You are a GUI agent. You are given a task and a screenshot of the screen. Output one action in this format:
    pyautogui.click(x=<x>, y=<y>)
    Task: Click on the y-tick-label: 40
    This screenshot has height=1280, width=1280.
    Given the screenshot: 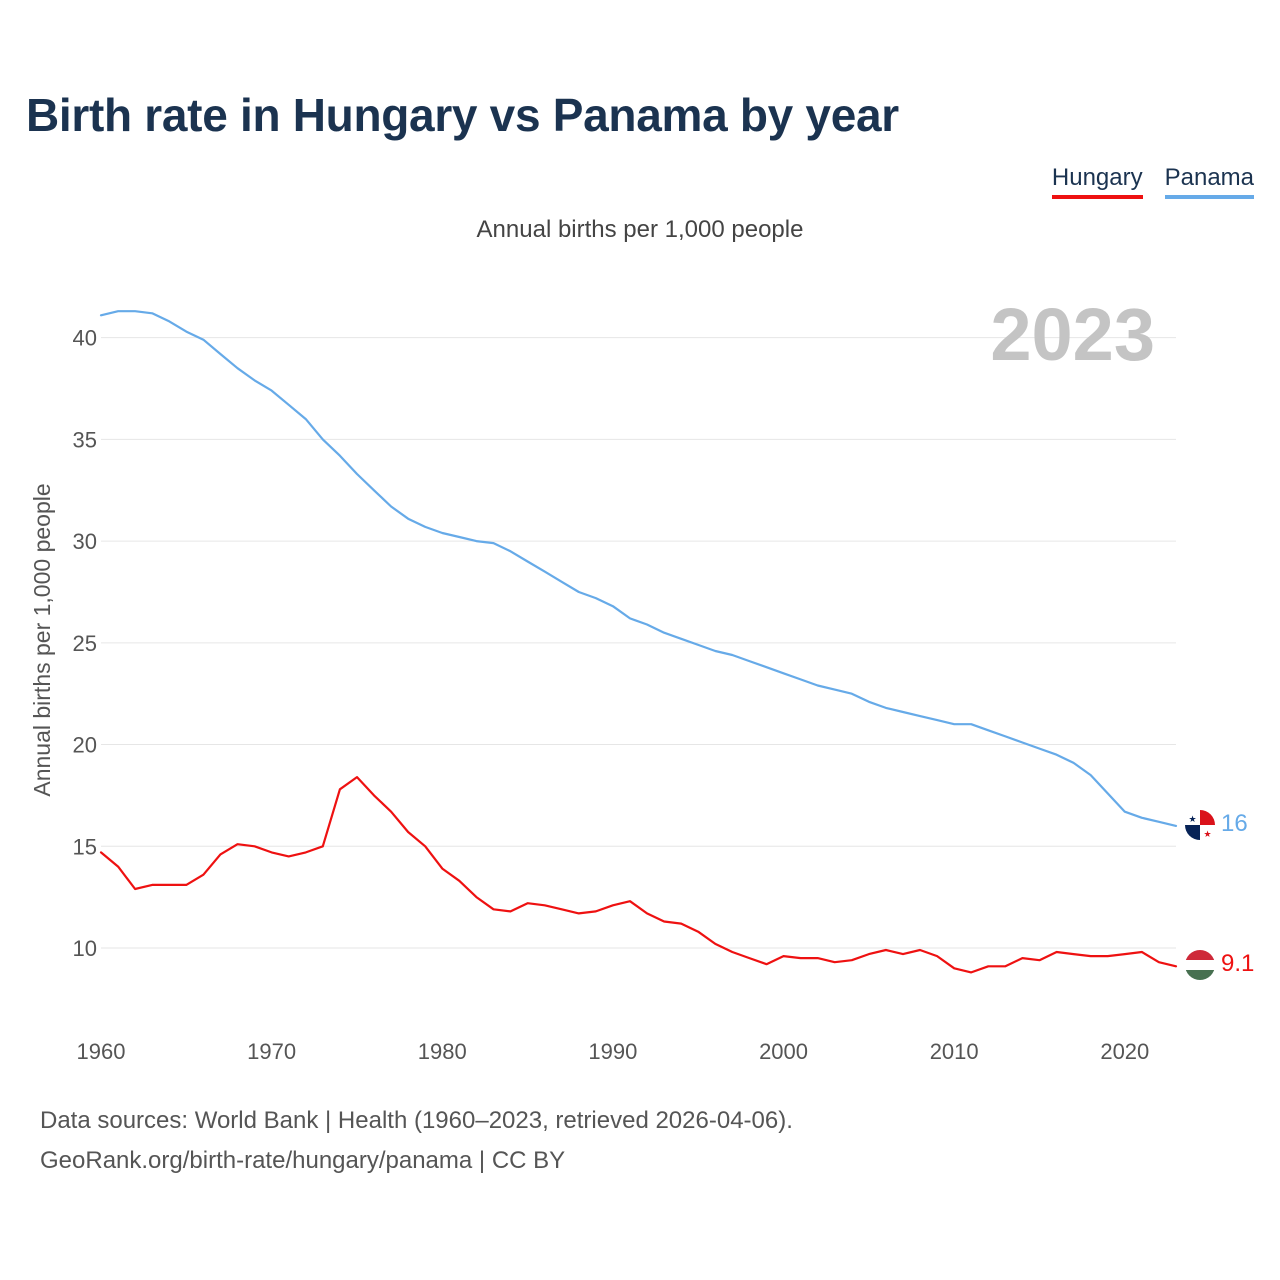 What is the action you would take?
    pyautogui.click(x=85, y=338)
    